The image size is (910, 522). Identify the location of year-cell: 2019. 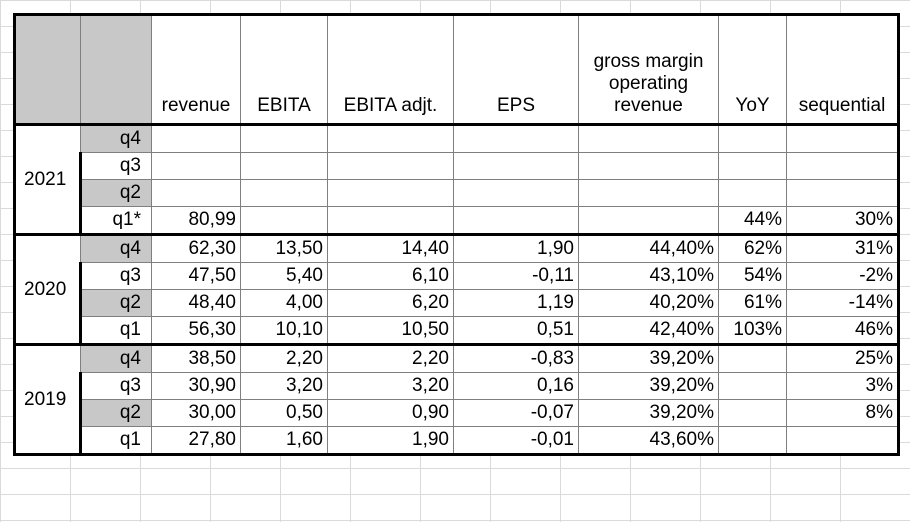
(47, 399).